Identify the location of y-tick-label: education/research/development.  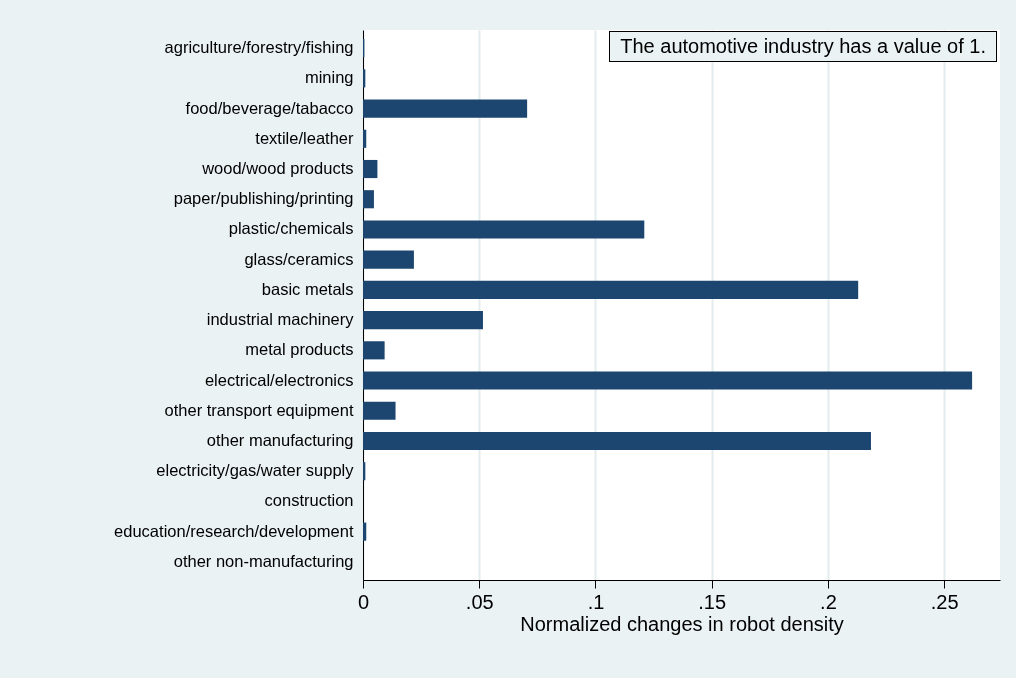
(234, 530).